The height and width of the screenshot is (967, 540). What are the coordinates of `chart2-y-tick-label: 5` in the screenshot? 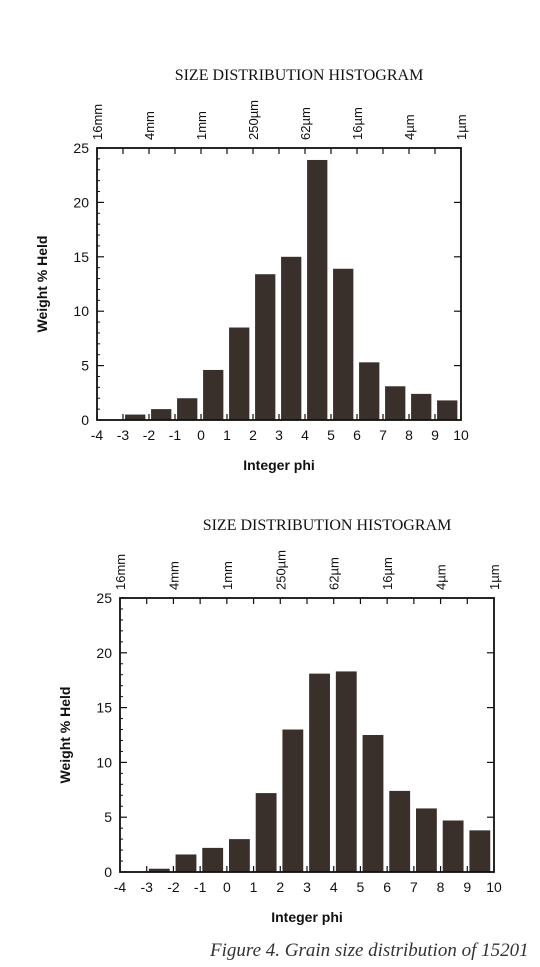 It's located at (108, 817).